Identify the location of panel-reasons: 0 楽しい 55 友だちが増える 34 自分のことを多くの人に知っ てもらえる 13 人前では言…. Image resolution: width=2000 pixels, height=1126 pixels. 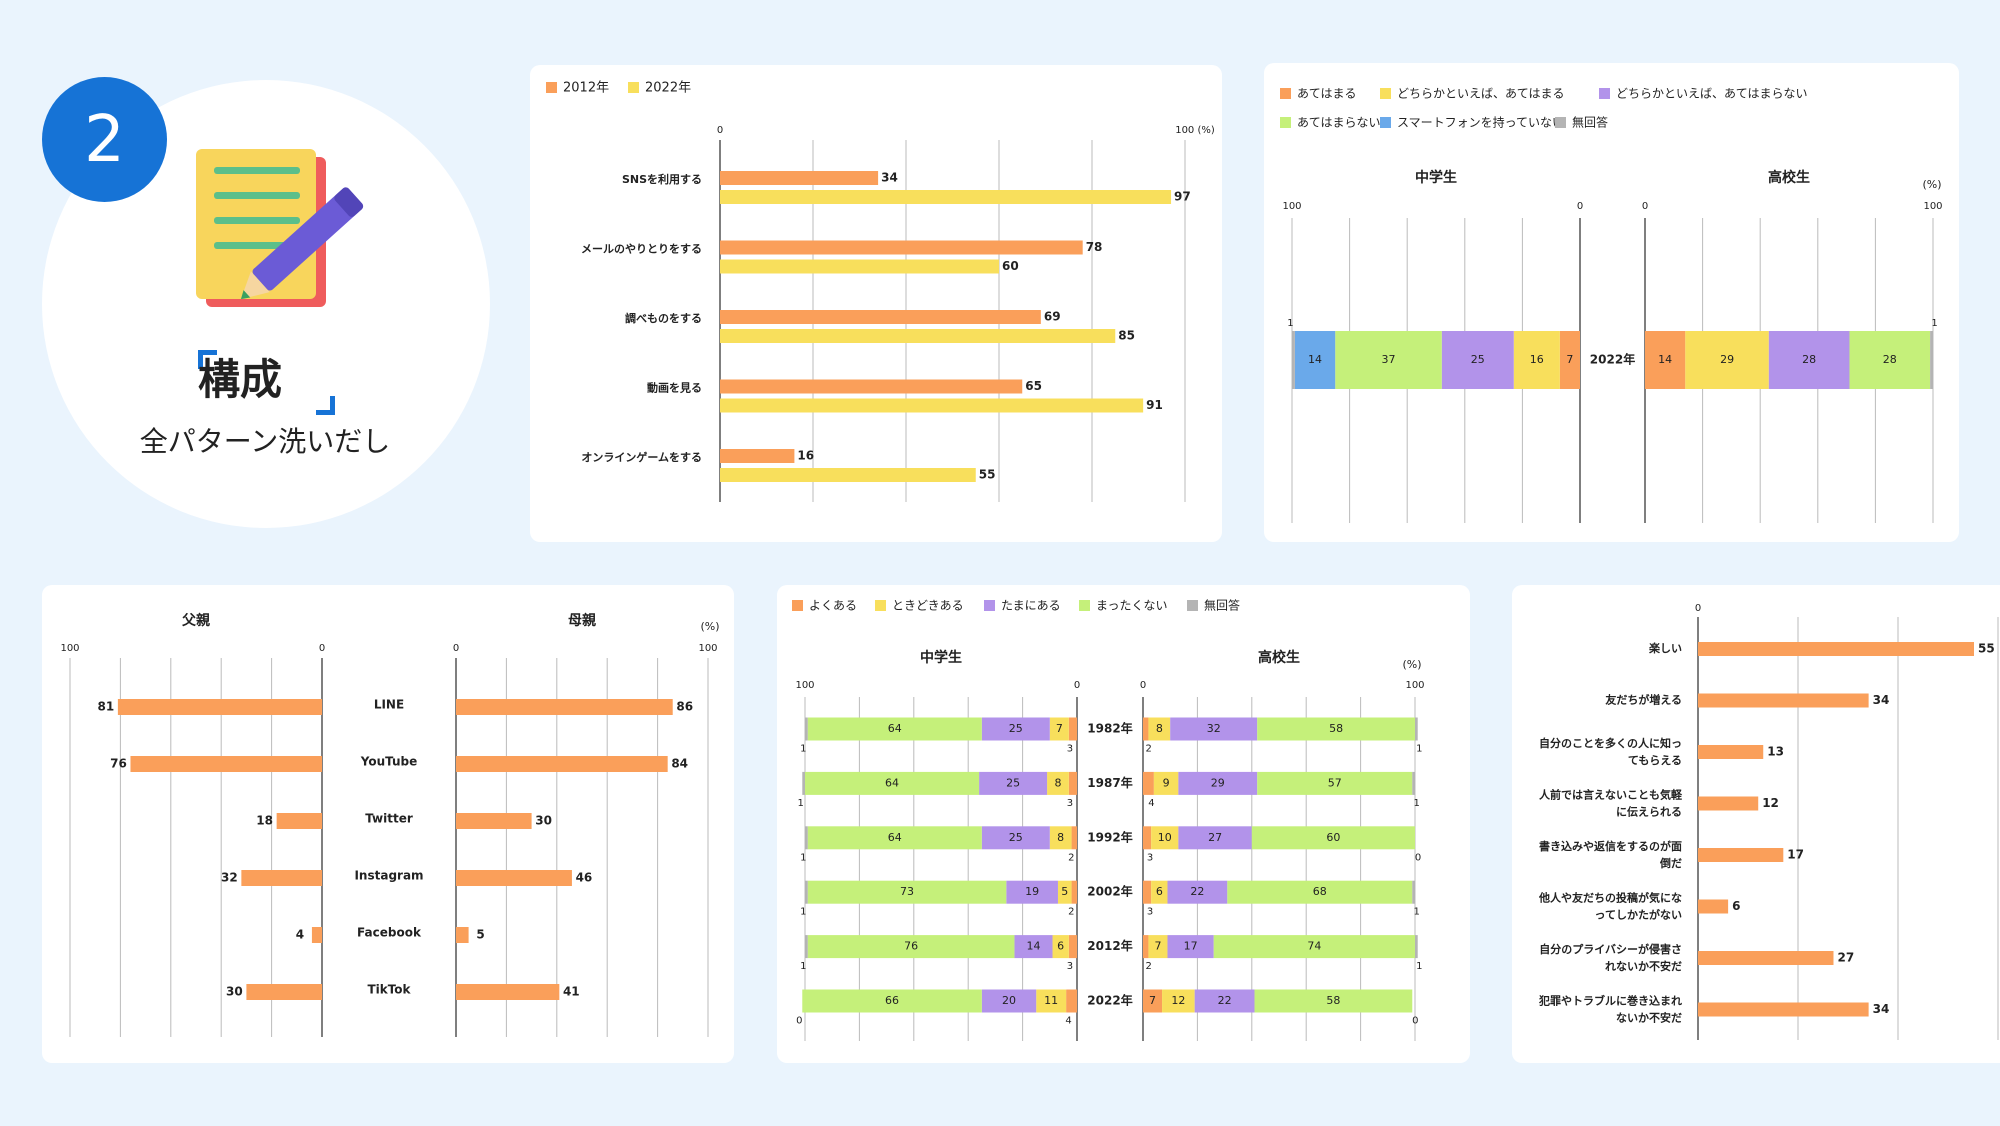
(1756, 824).